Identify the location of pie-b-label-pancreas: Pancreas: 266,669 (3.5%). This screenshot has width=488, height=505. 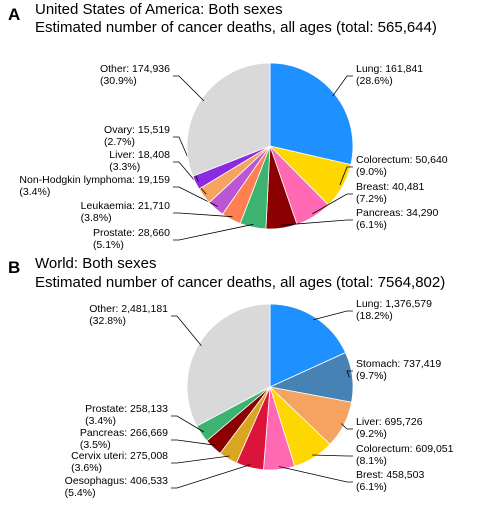
(124, 439).